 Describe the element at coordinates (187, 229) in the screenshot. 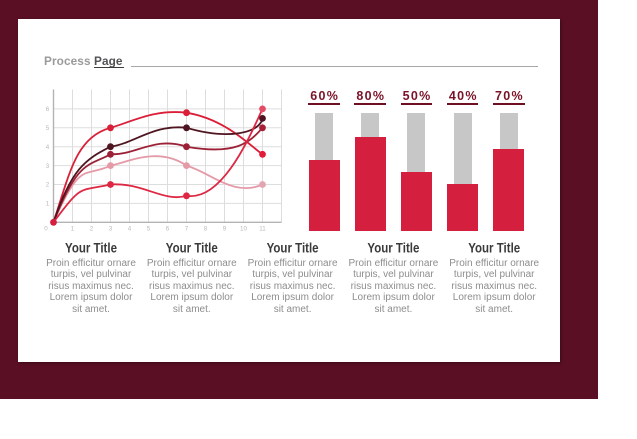

I see `svg-text: 7` at that location.